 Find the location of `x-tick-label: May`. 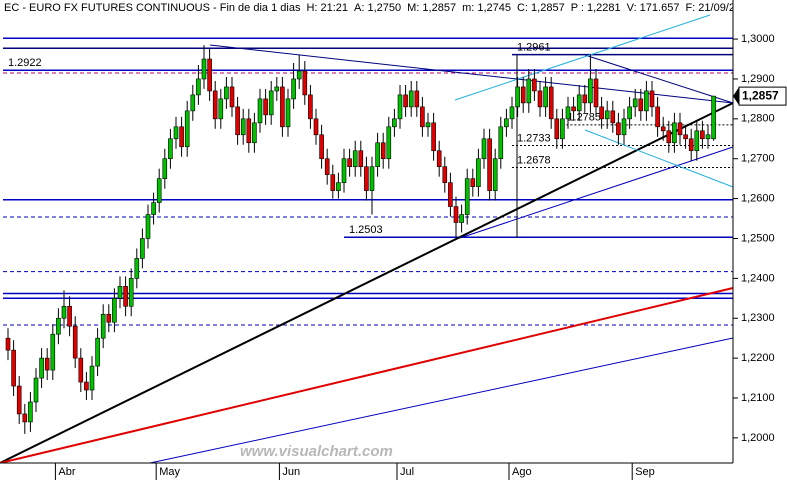

x-tick-label: May is located at coordinates (169, 472).